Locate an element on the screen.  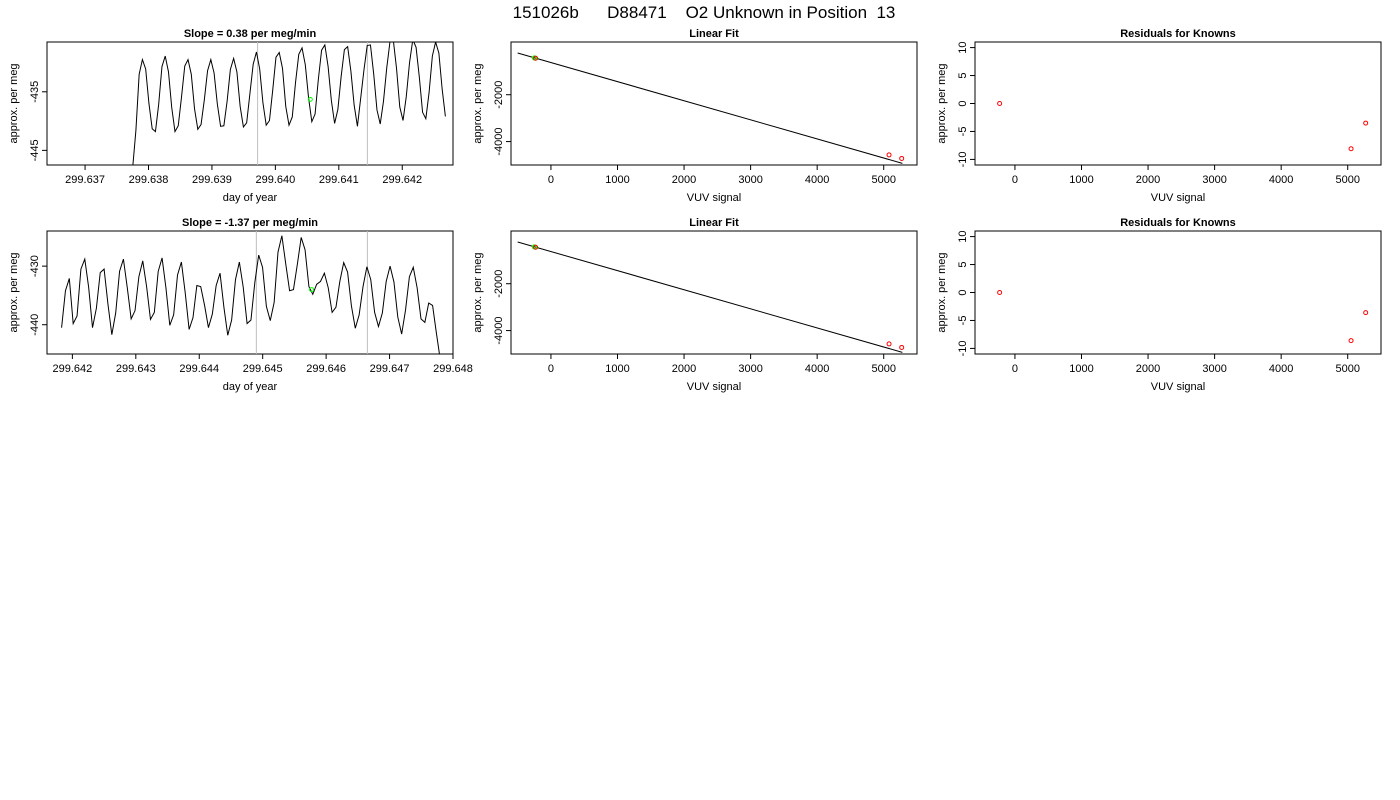
x-tick-label: 299.648 is located at coordinates (453, 369).